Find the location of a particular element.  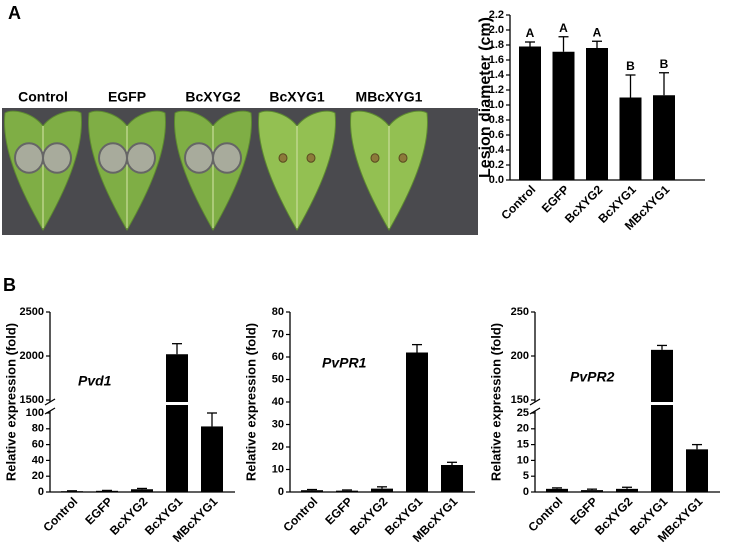

chart-title: Pvd1 is located at coordinates (95, 381).